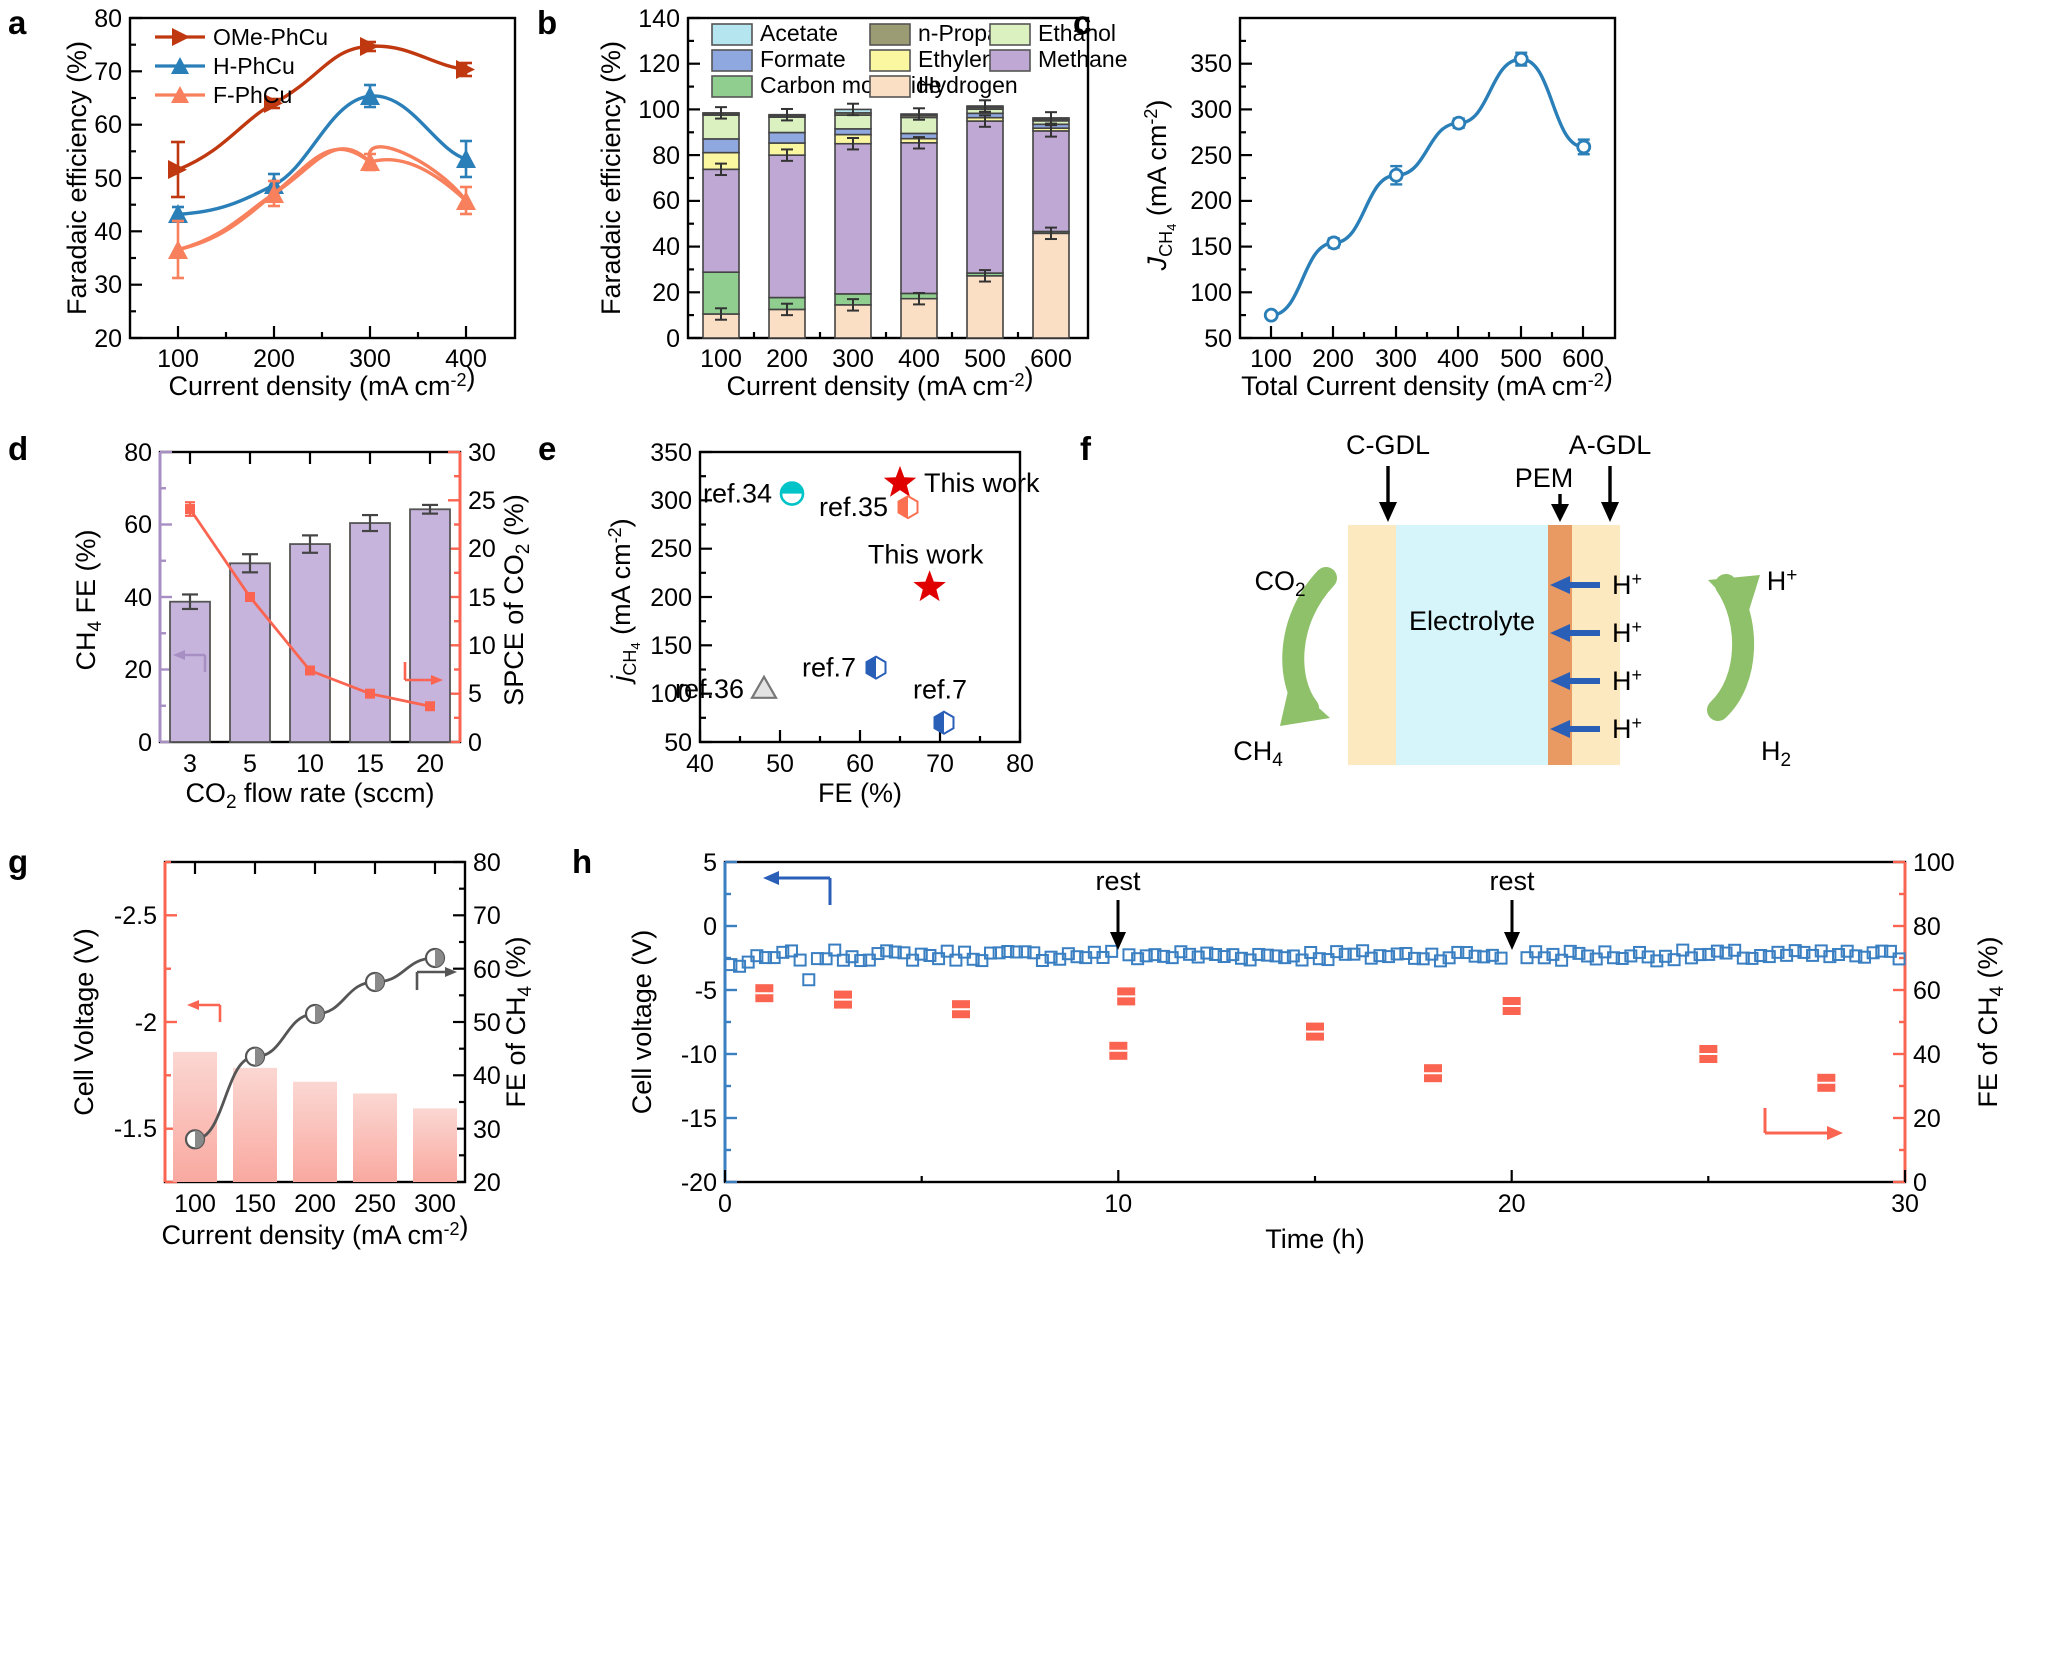  I want to click on point-label: This work, so click(926, 554).